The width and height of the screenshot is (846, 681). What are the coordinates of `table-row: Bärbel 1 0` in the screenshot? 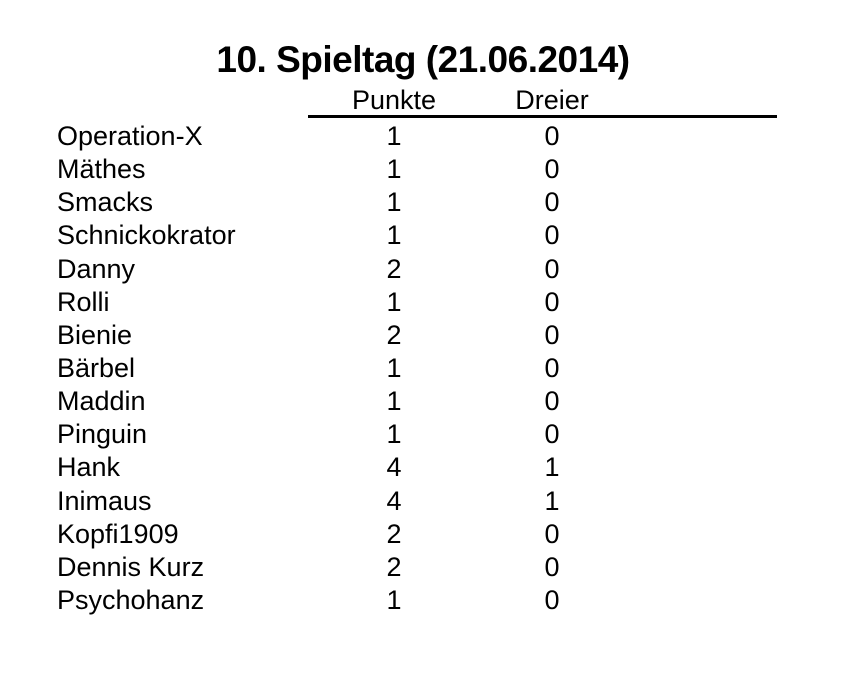 It's located at (423, 368).